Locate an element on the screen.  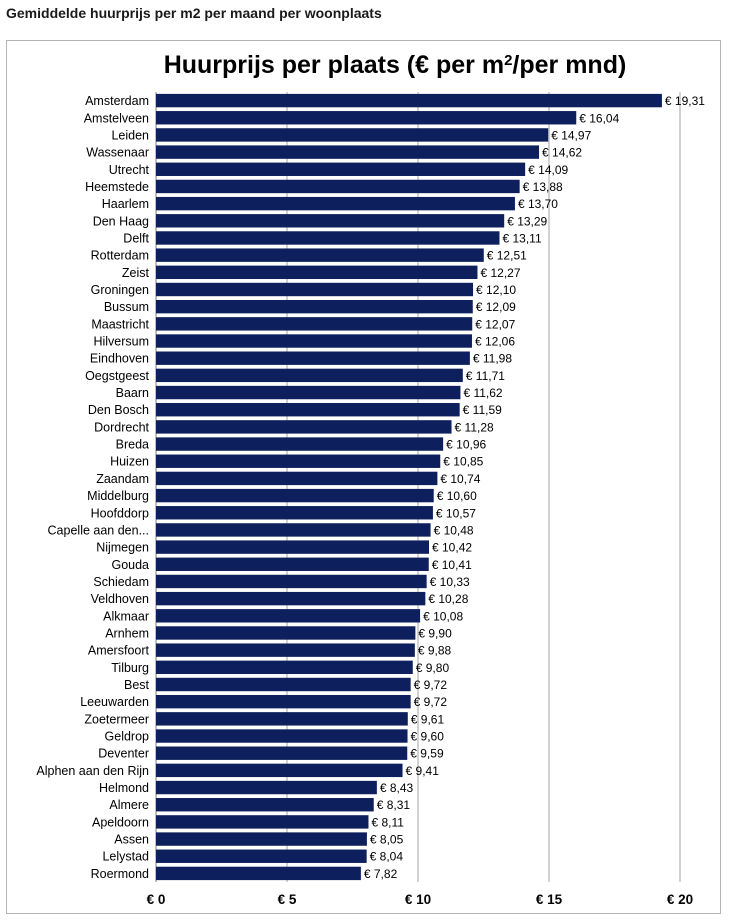
value-label: € 12,09 is located at coordinates (496, 307).